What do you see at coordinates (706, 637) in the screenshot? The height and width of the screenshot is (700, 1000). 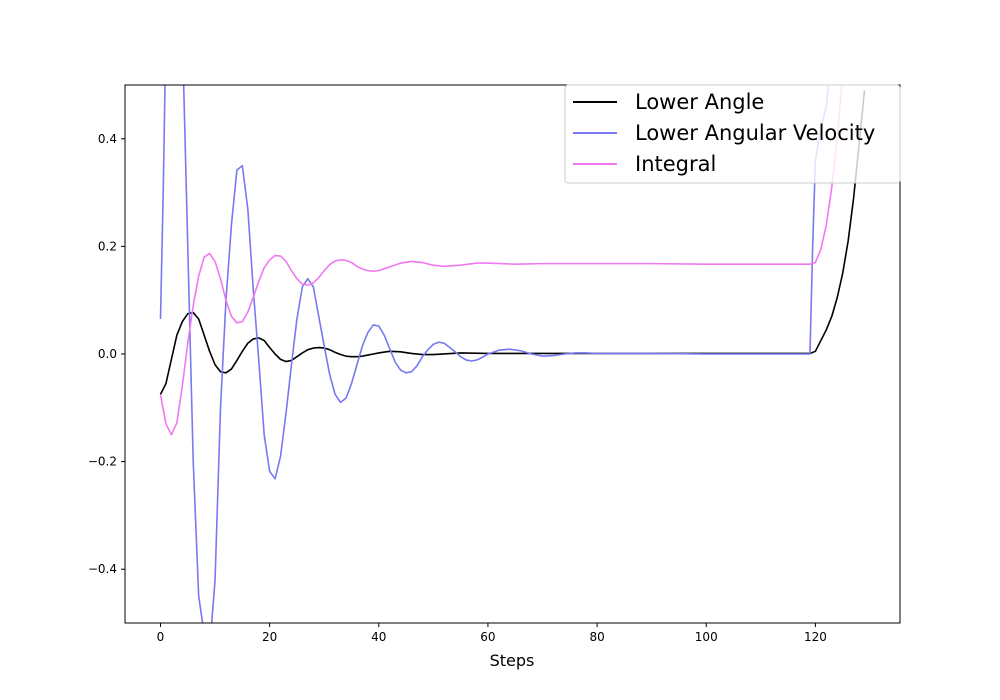 I see `x-tick-label: 100` at bounding box center [706, 637].